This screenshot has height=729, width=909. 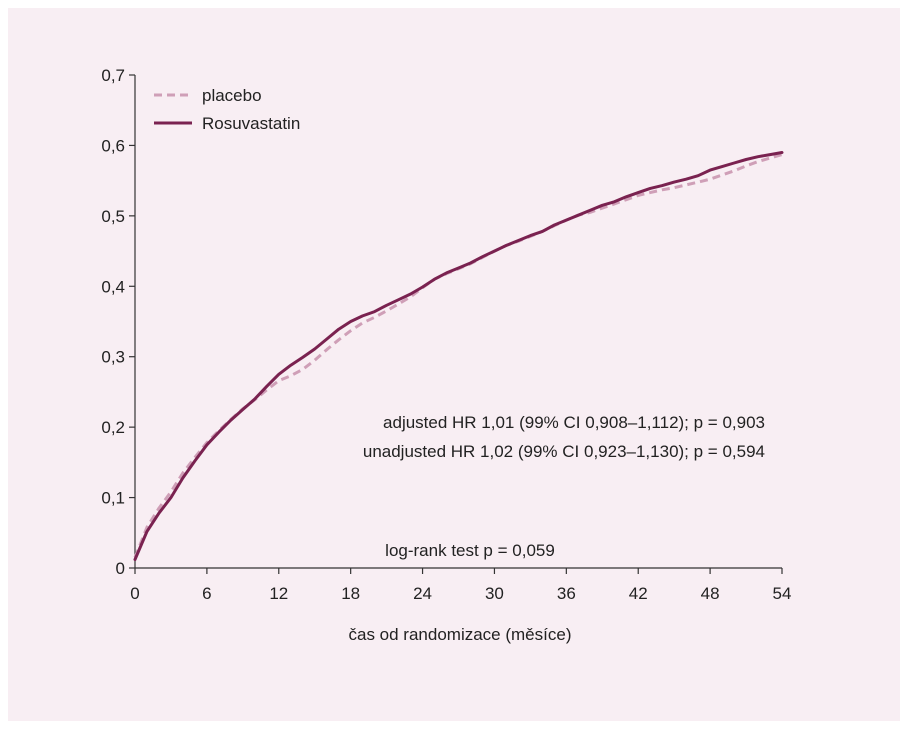 I want to click on legend-label-placebo: placebo, so click(x=232, y=95).